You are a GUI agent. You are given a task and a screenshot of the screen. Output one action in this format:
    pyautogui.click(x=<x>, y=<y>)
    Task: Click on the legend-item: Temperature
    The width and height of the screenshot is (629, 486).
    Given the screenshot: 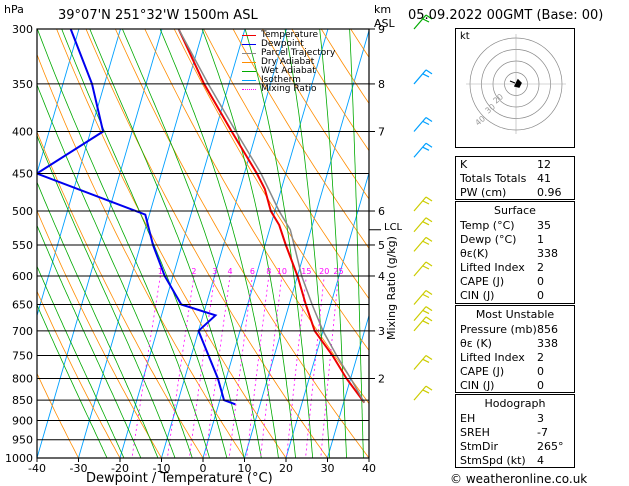 What is the action you would take?
    pyautogui.click(x=302, y=35)
    